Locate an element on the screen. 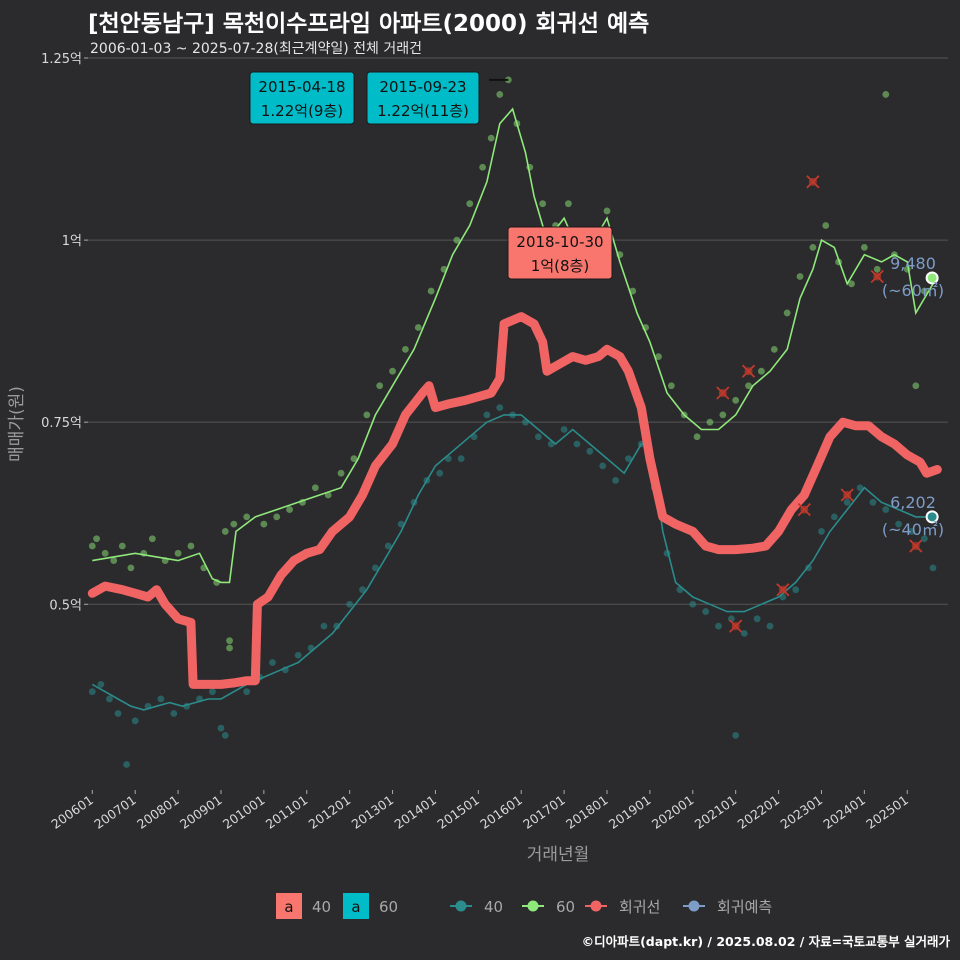  legend-fill-label: 60 is located at coordinates (388, 907).